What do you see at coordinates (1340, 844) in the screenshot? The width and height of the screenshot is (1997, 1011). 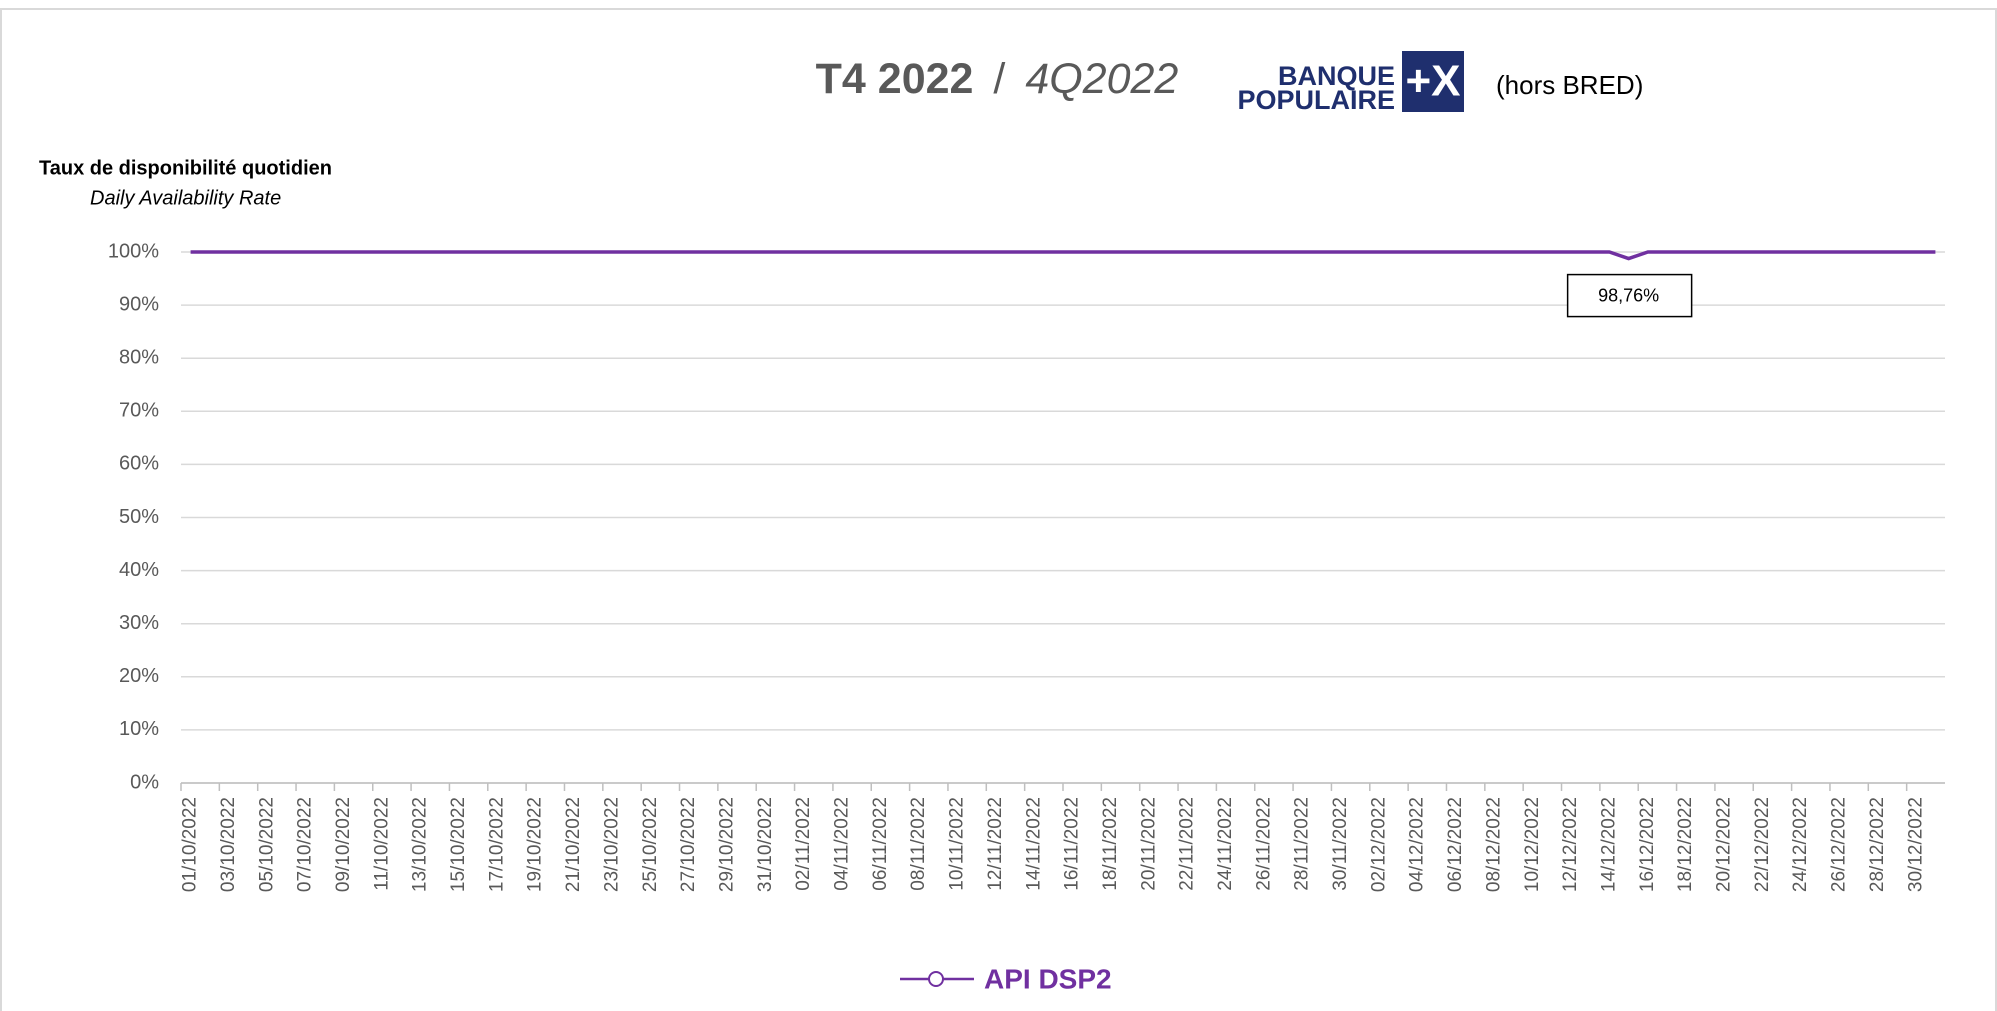 I see `x-tick-label: 30/11/2022` at bounding box center [1340, 844].